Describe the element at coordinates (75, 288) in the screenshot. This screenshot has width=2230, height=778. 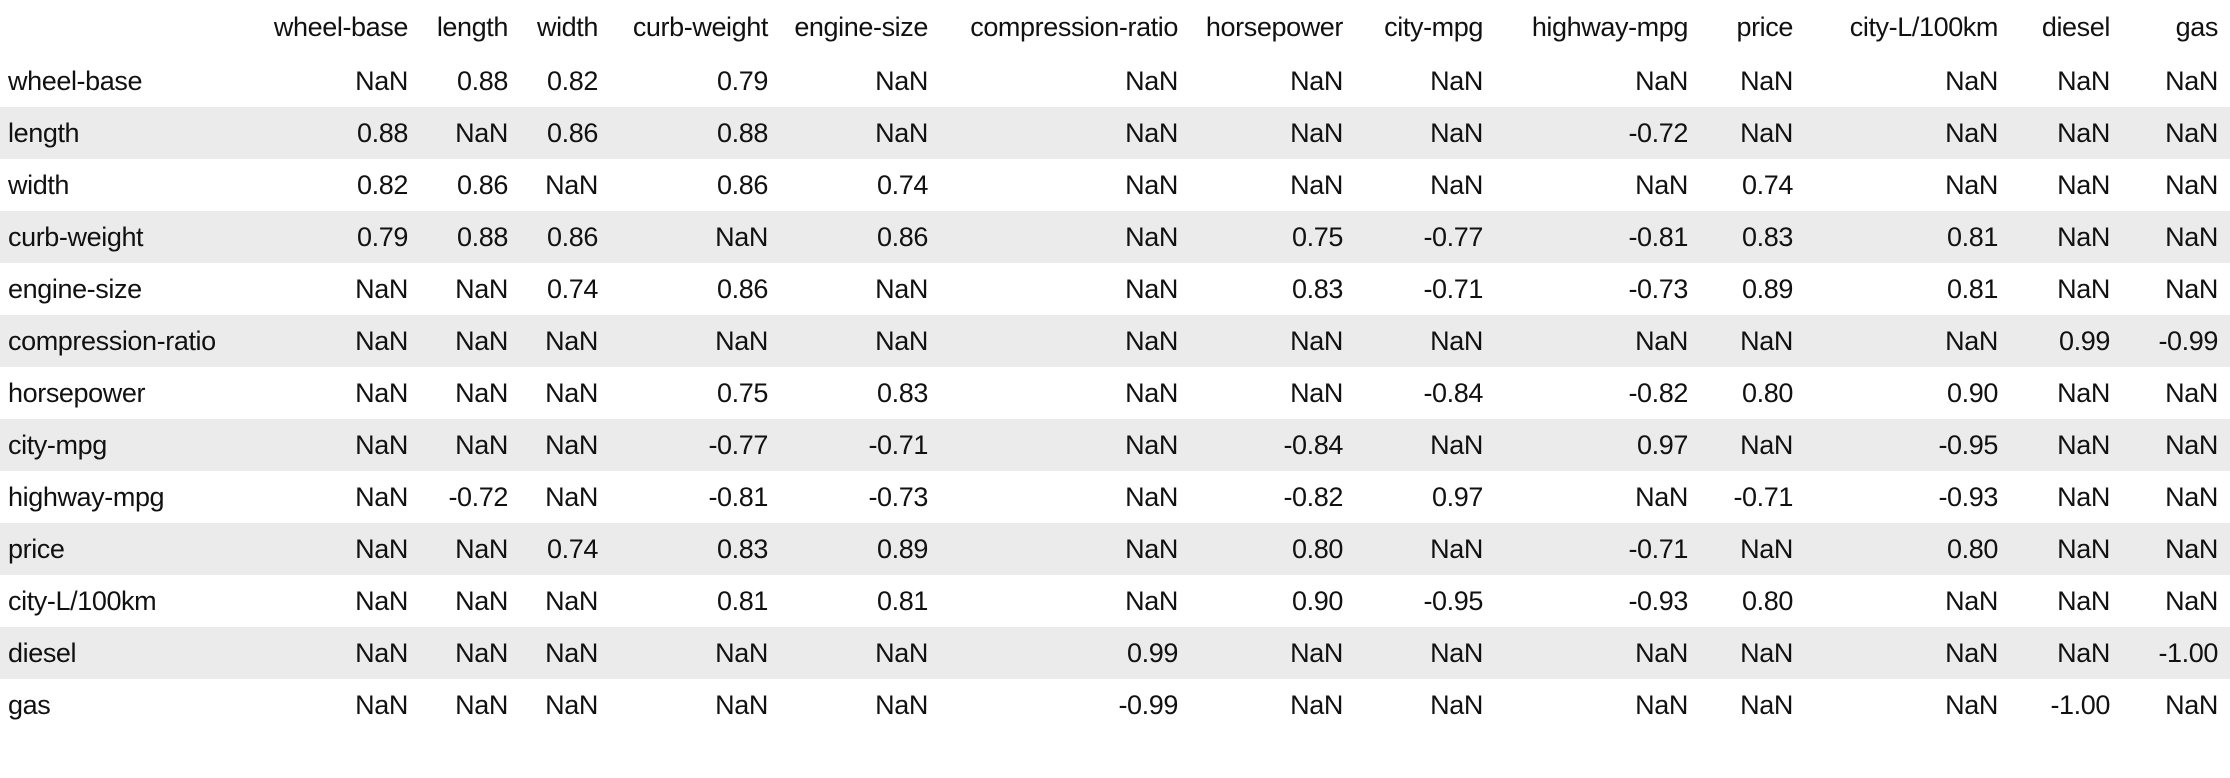
I see `row-label: engine-size` at that location.